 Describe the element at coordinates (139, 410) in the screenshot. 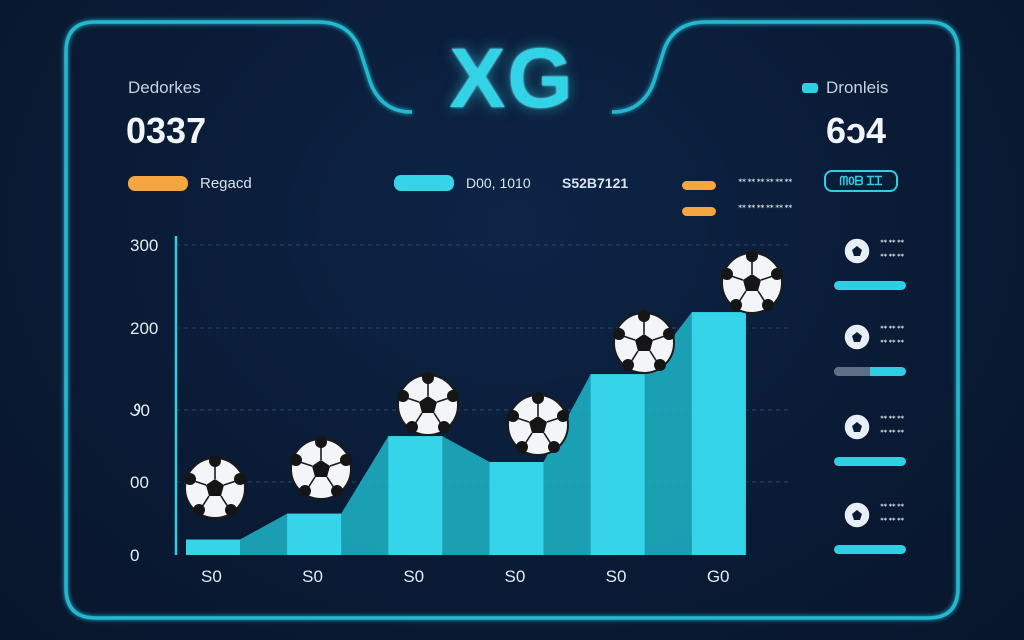

I see `y-tick-label: Ꮽ0` at that location.